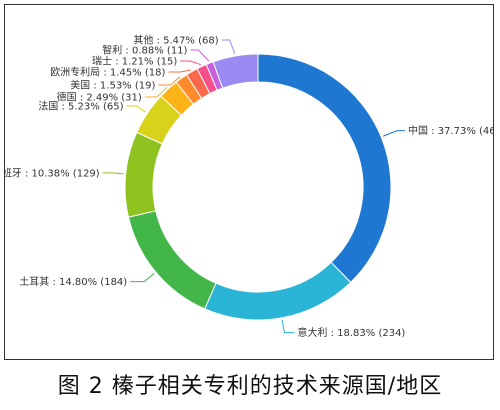  I want to click on slice-label: 土耳其 : 14.80% (184), so click(73, 281).